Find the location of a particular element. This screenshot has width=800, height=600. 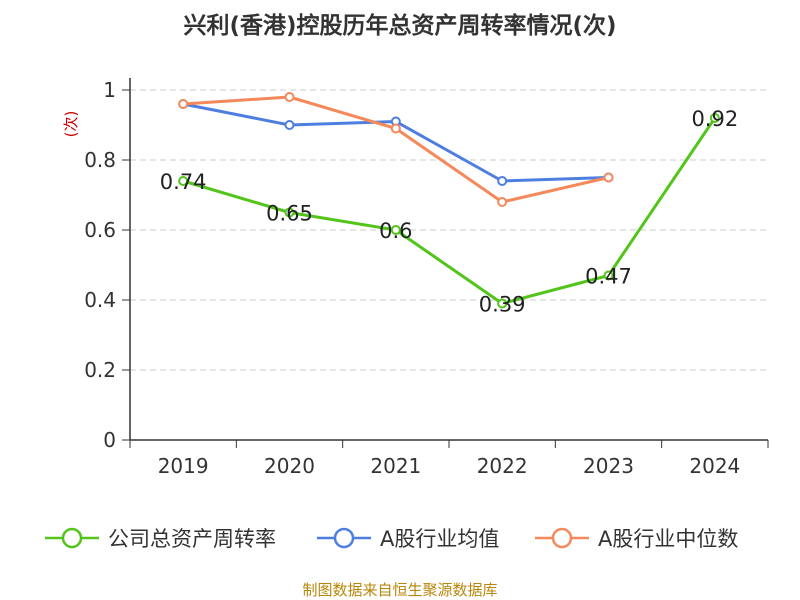

y-tick-label: 0 is located at coordinates (109, 440).